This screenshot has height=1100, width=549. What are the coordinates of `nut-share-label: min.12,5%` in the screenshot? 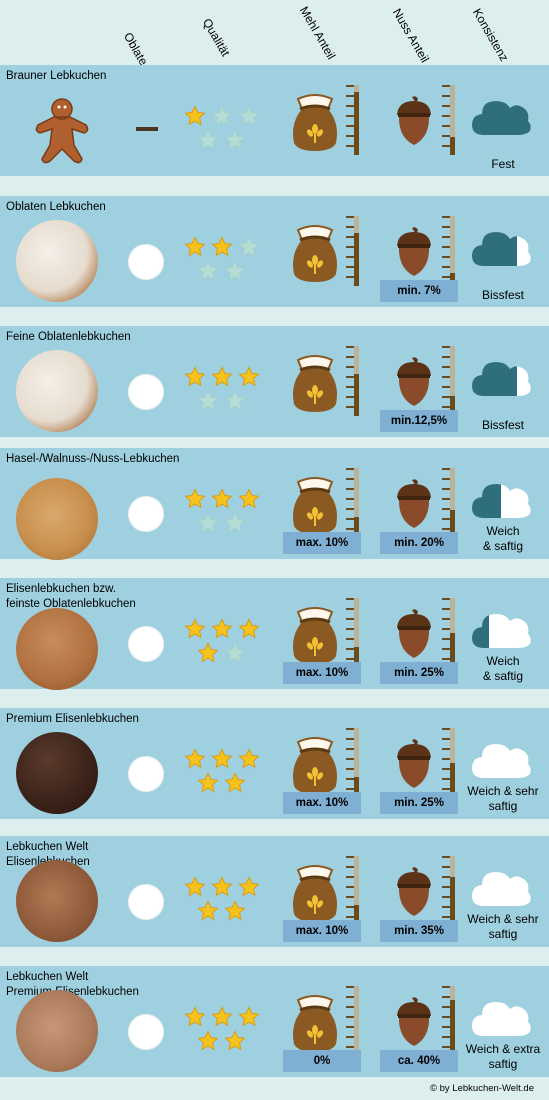 It's located at (419, 421).